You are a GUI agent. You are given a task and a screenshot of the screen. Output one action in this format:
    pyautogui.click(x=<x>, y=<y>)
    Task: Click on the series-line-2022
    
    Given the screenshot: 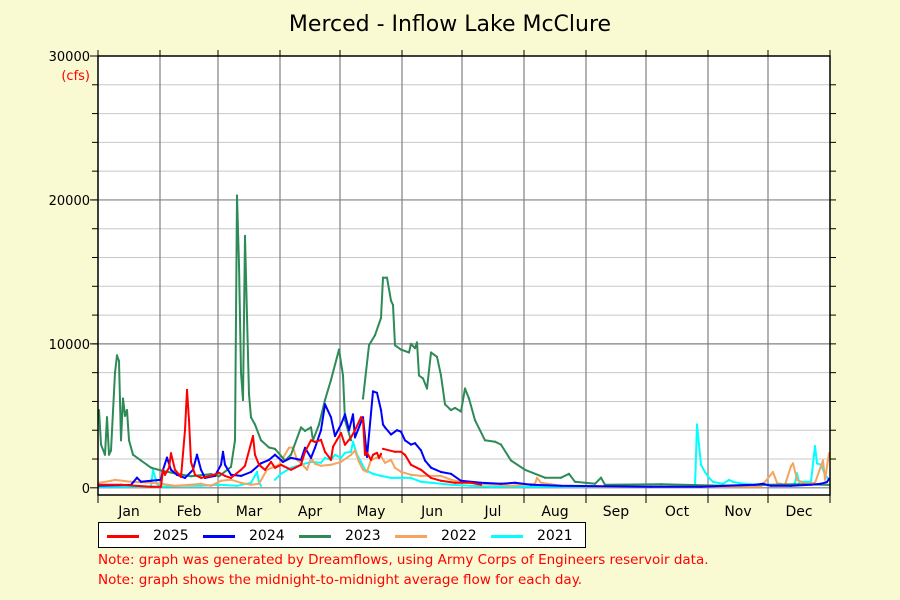 What is the action you would take?
    pyautogui.click(x=464, y=467)
    